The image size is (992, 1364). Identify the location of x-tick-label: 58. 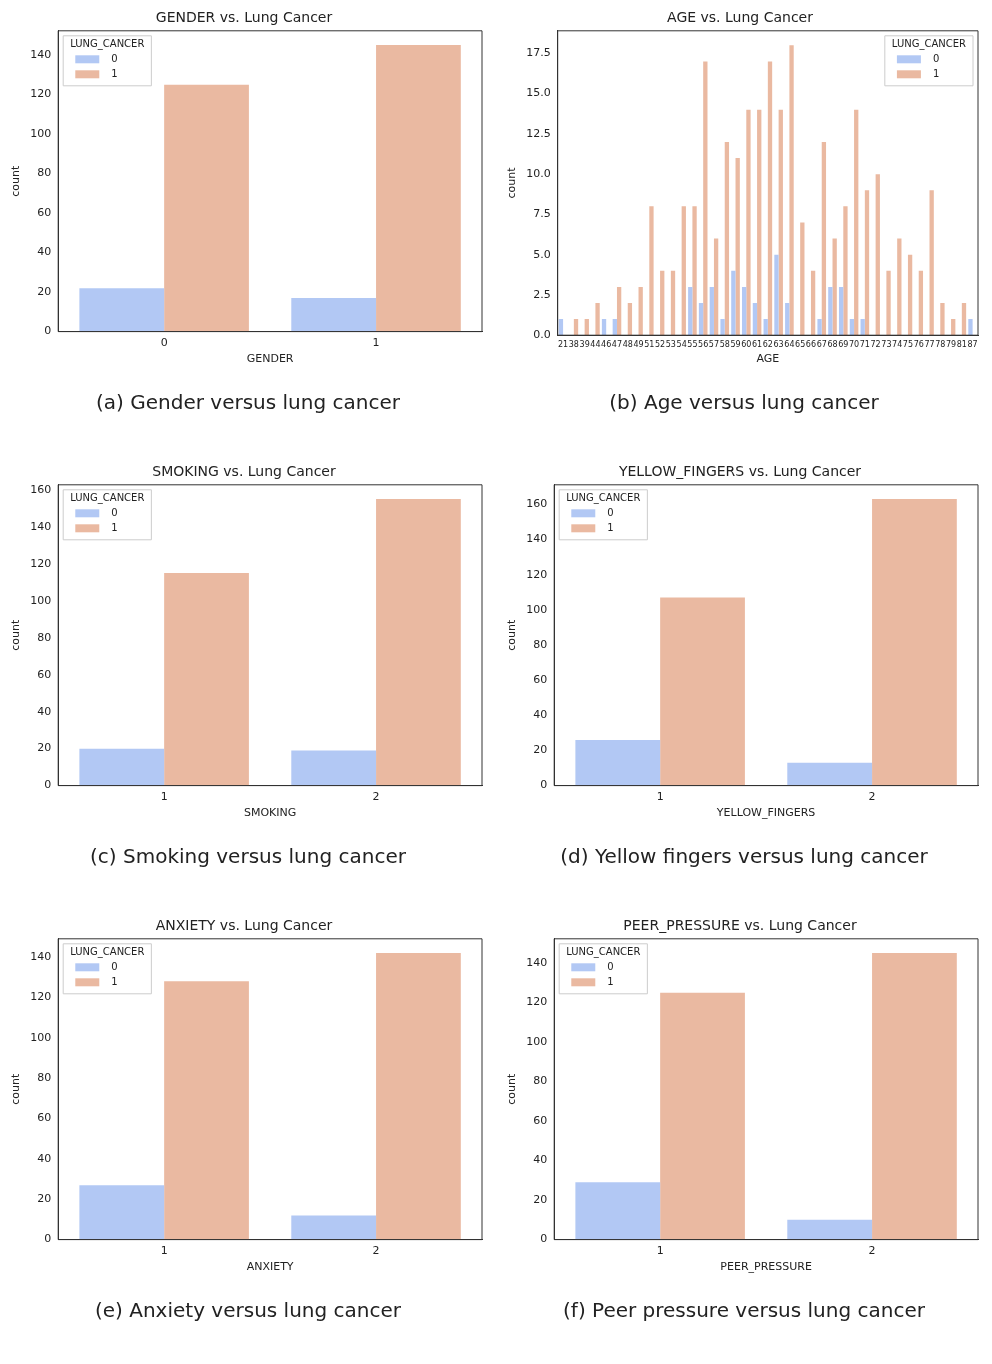
(724, 345).